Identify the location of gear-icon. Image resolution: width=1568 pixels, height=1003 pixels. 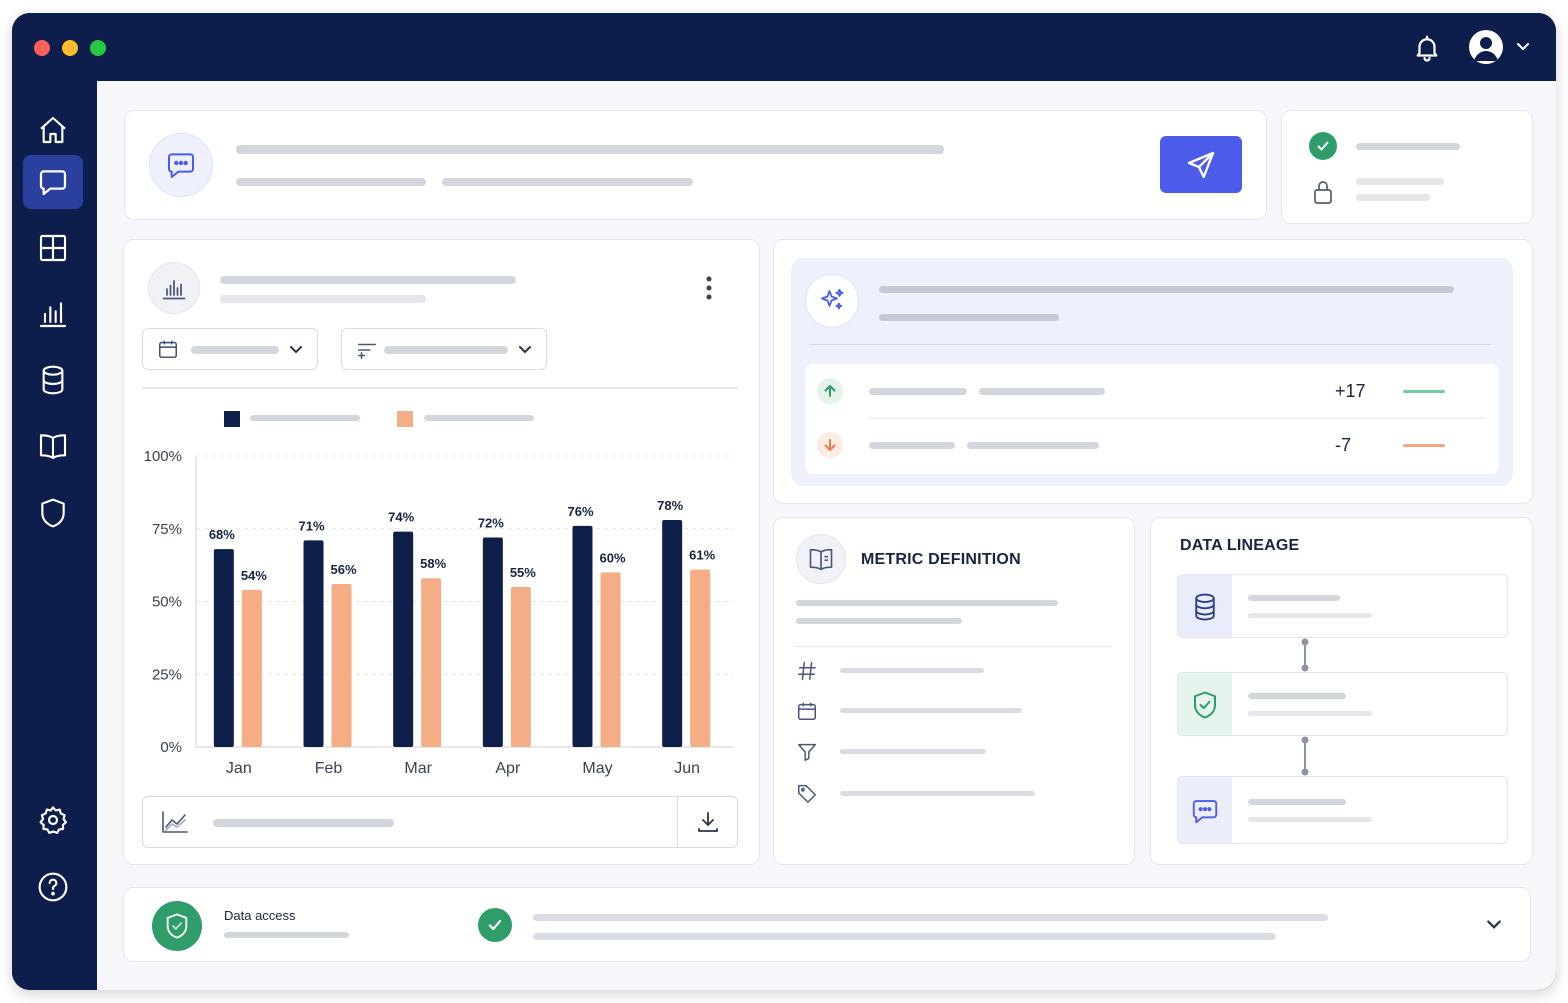
(53, 820).